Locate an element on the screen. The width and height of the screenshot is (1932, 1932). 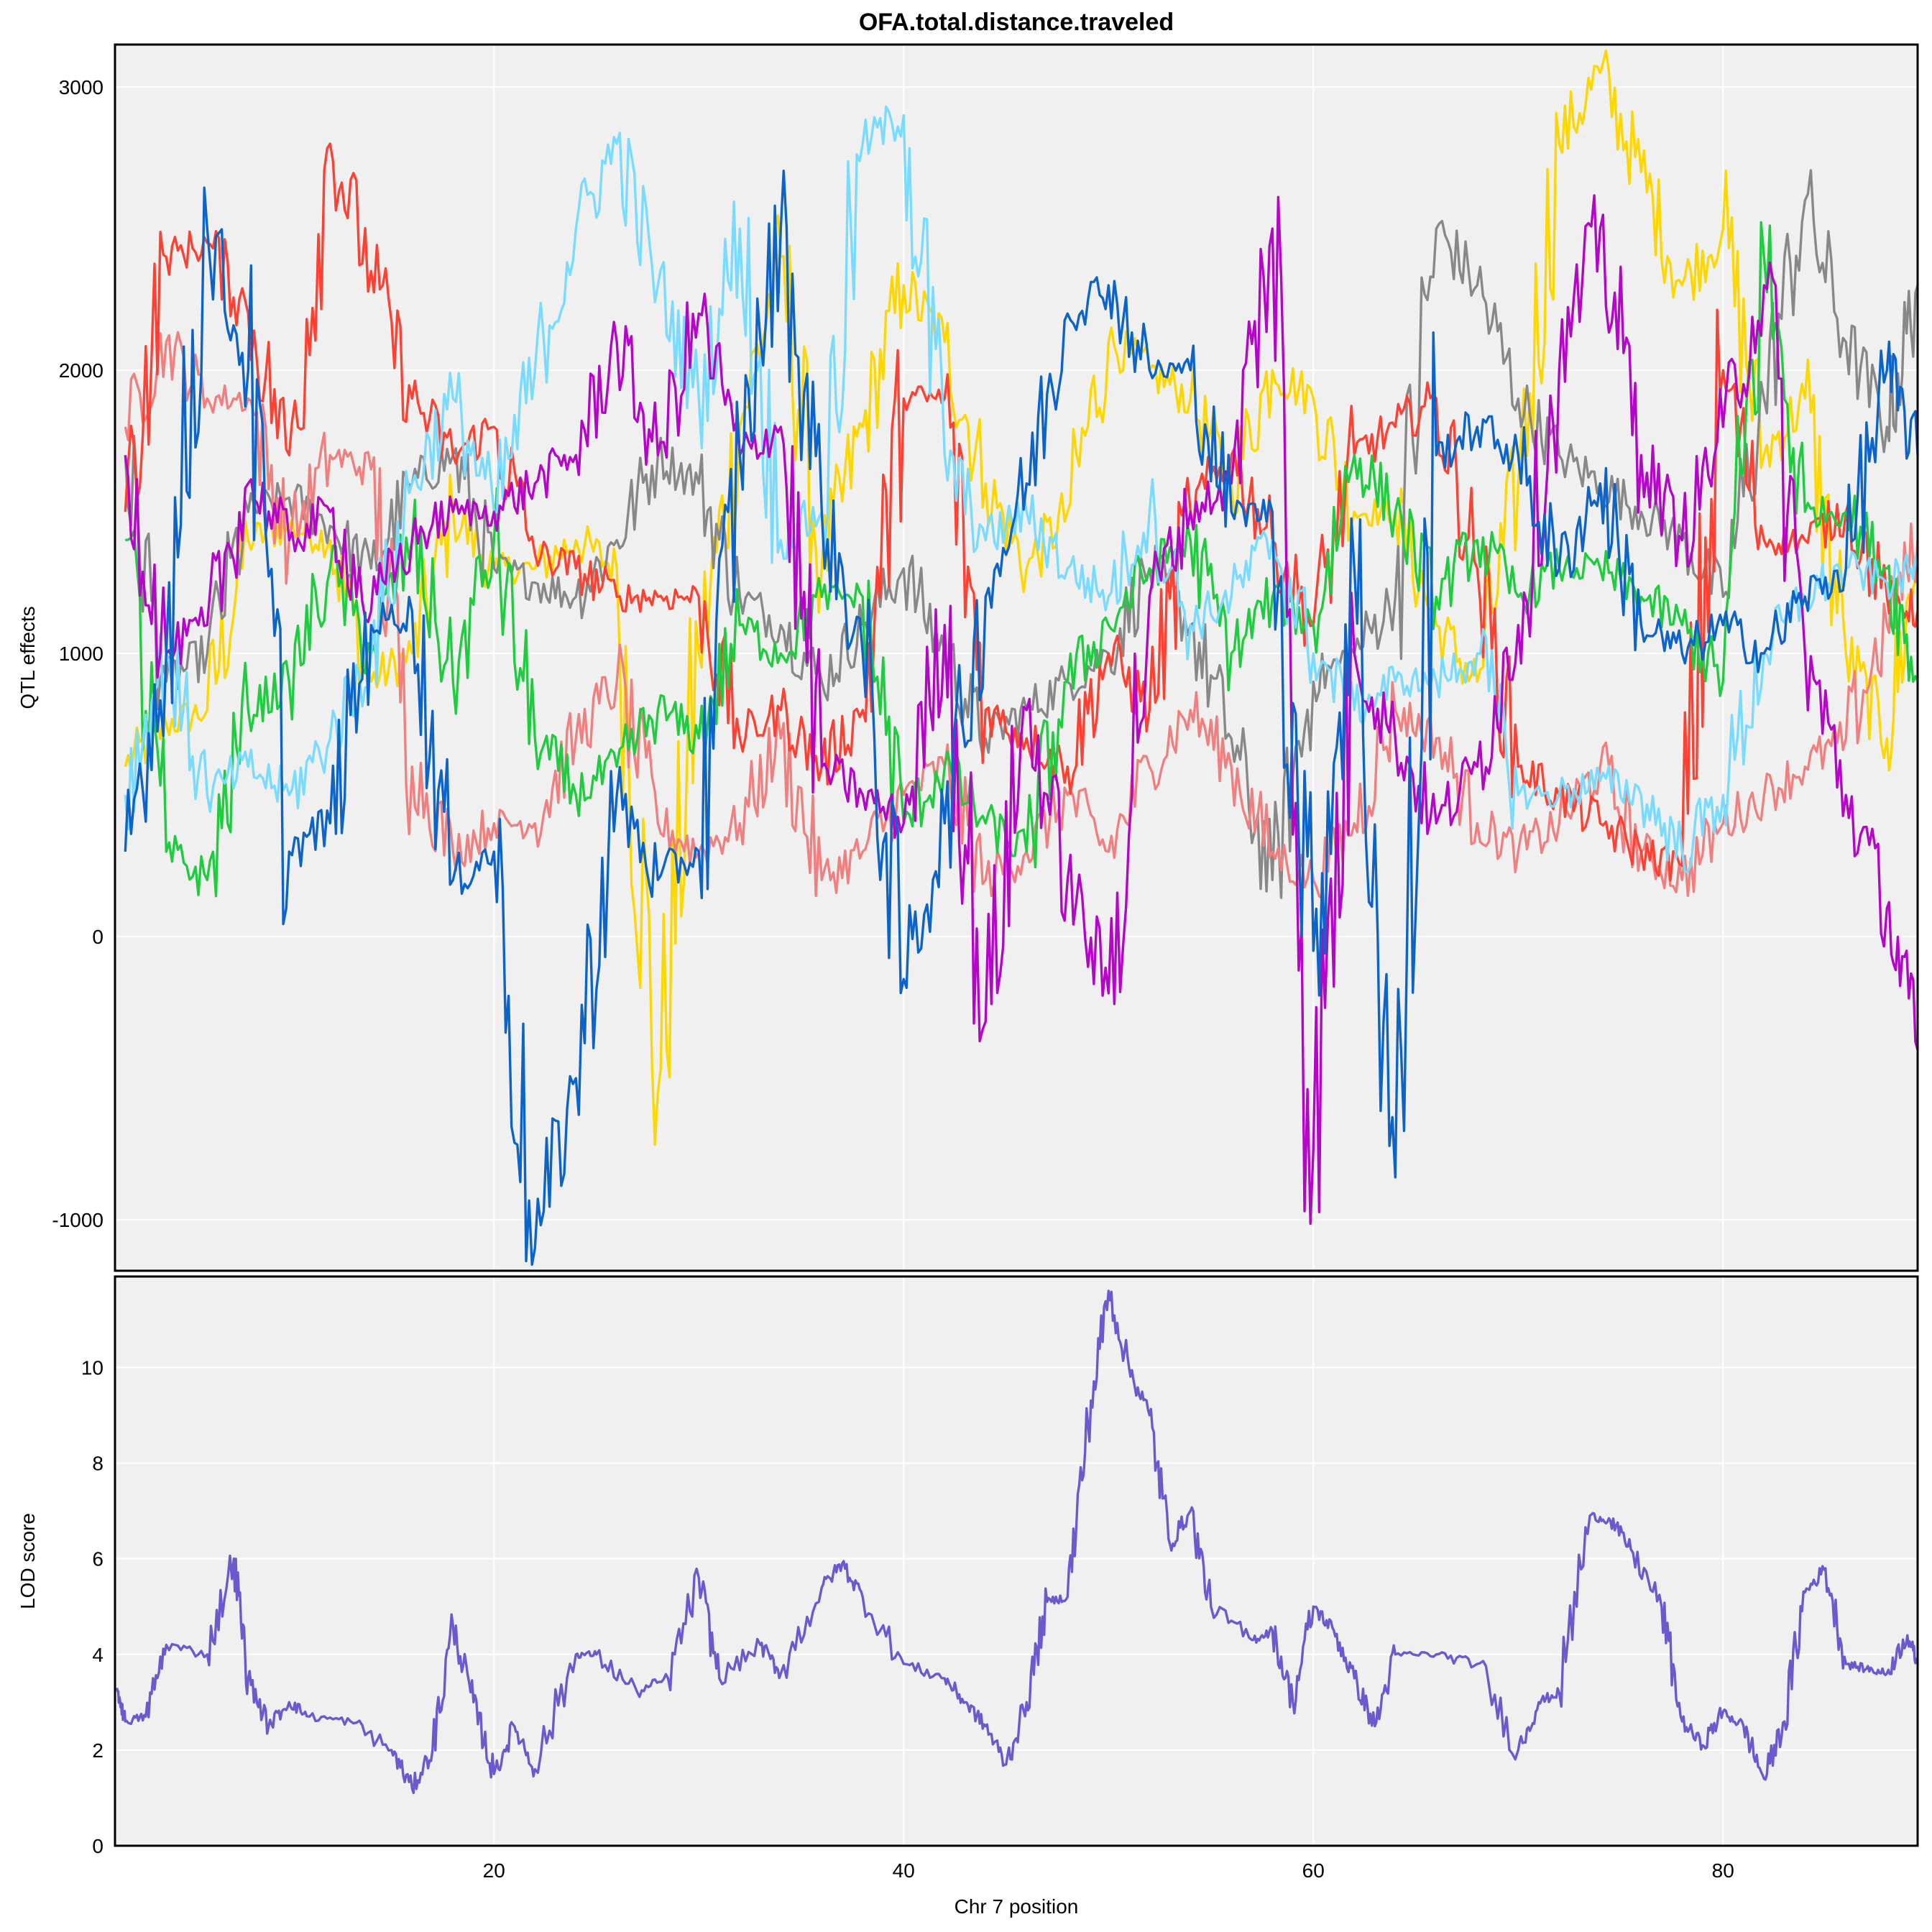
chart-title: OFA.total.distance.traveled is located at coordinates (1016, 22).